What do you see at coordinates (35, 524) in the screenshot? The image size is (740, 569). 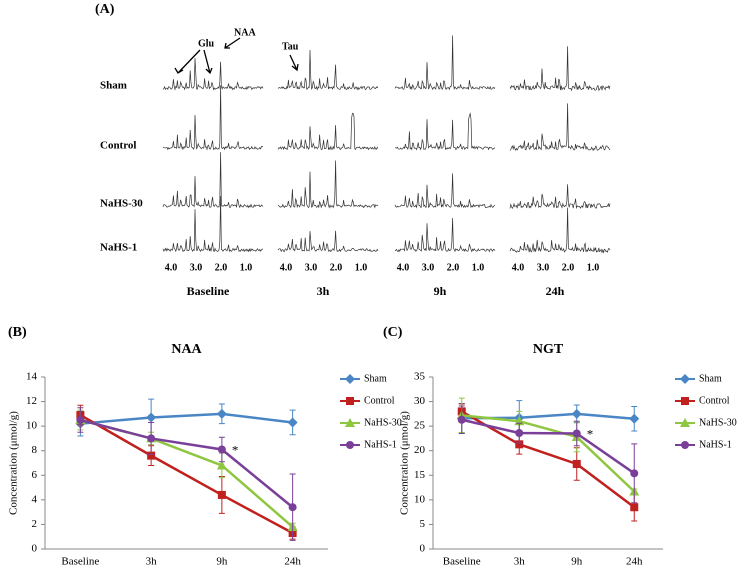 I see `y-tick-label: 2` at bounding box center [35, 524].